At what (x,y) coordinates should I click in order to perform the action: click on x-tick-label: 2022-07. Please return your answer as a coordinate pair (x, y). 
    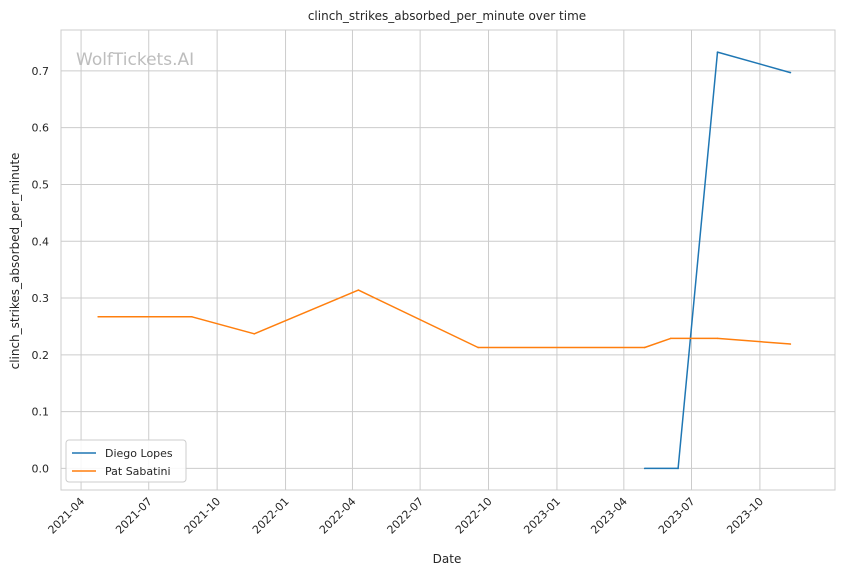
    Looking at the image, I should click on (406, 516).